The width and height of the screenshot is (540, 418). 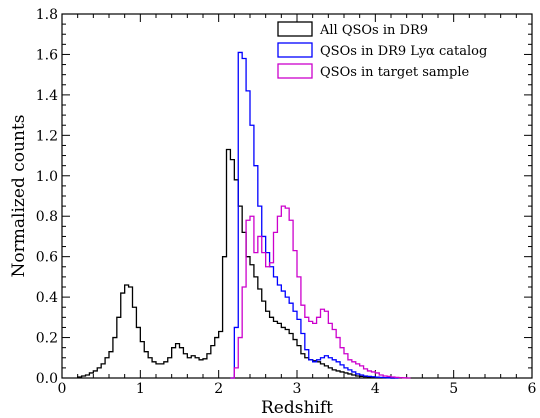 I want to click on y-tick-label: 1.0, so click(x=47, y=177).